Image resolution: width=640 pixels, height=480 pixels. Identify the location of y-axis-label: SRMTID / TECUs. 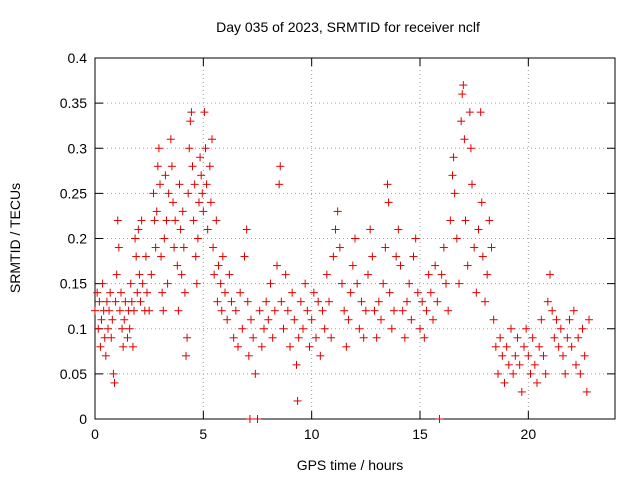
(15, 238).